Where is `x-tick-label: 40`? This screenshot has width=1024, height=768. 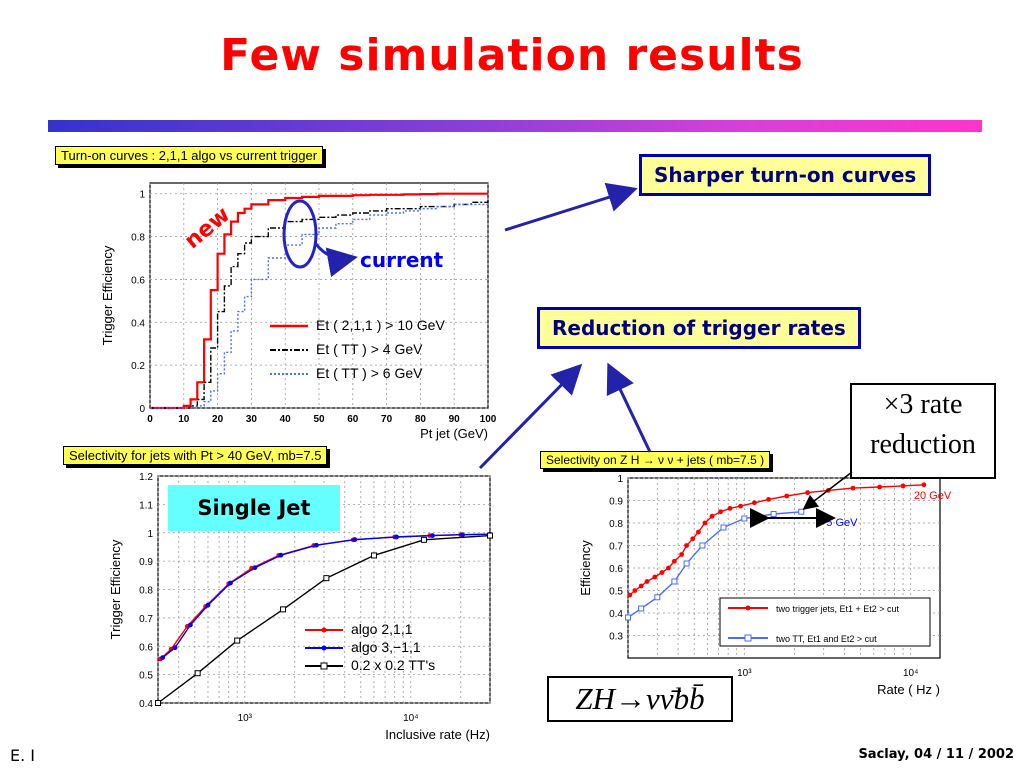
x-tick-label: 40 is located at coordinates (286, 419).